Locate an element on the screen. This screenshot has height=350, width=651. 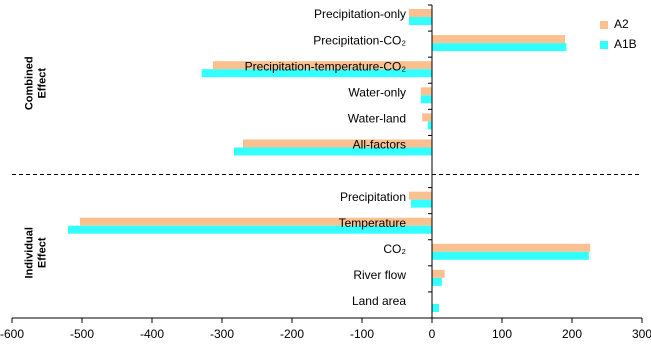
x-tick-label: -600 is located at coordinates (12, 334).